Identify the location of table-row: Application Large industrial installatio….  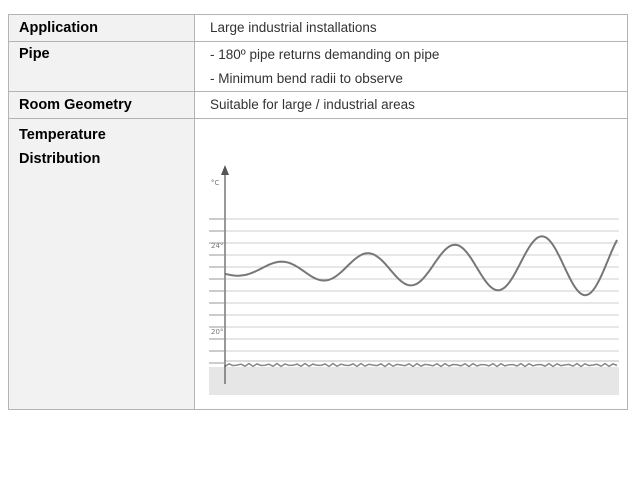
(318, 28).